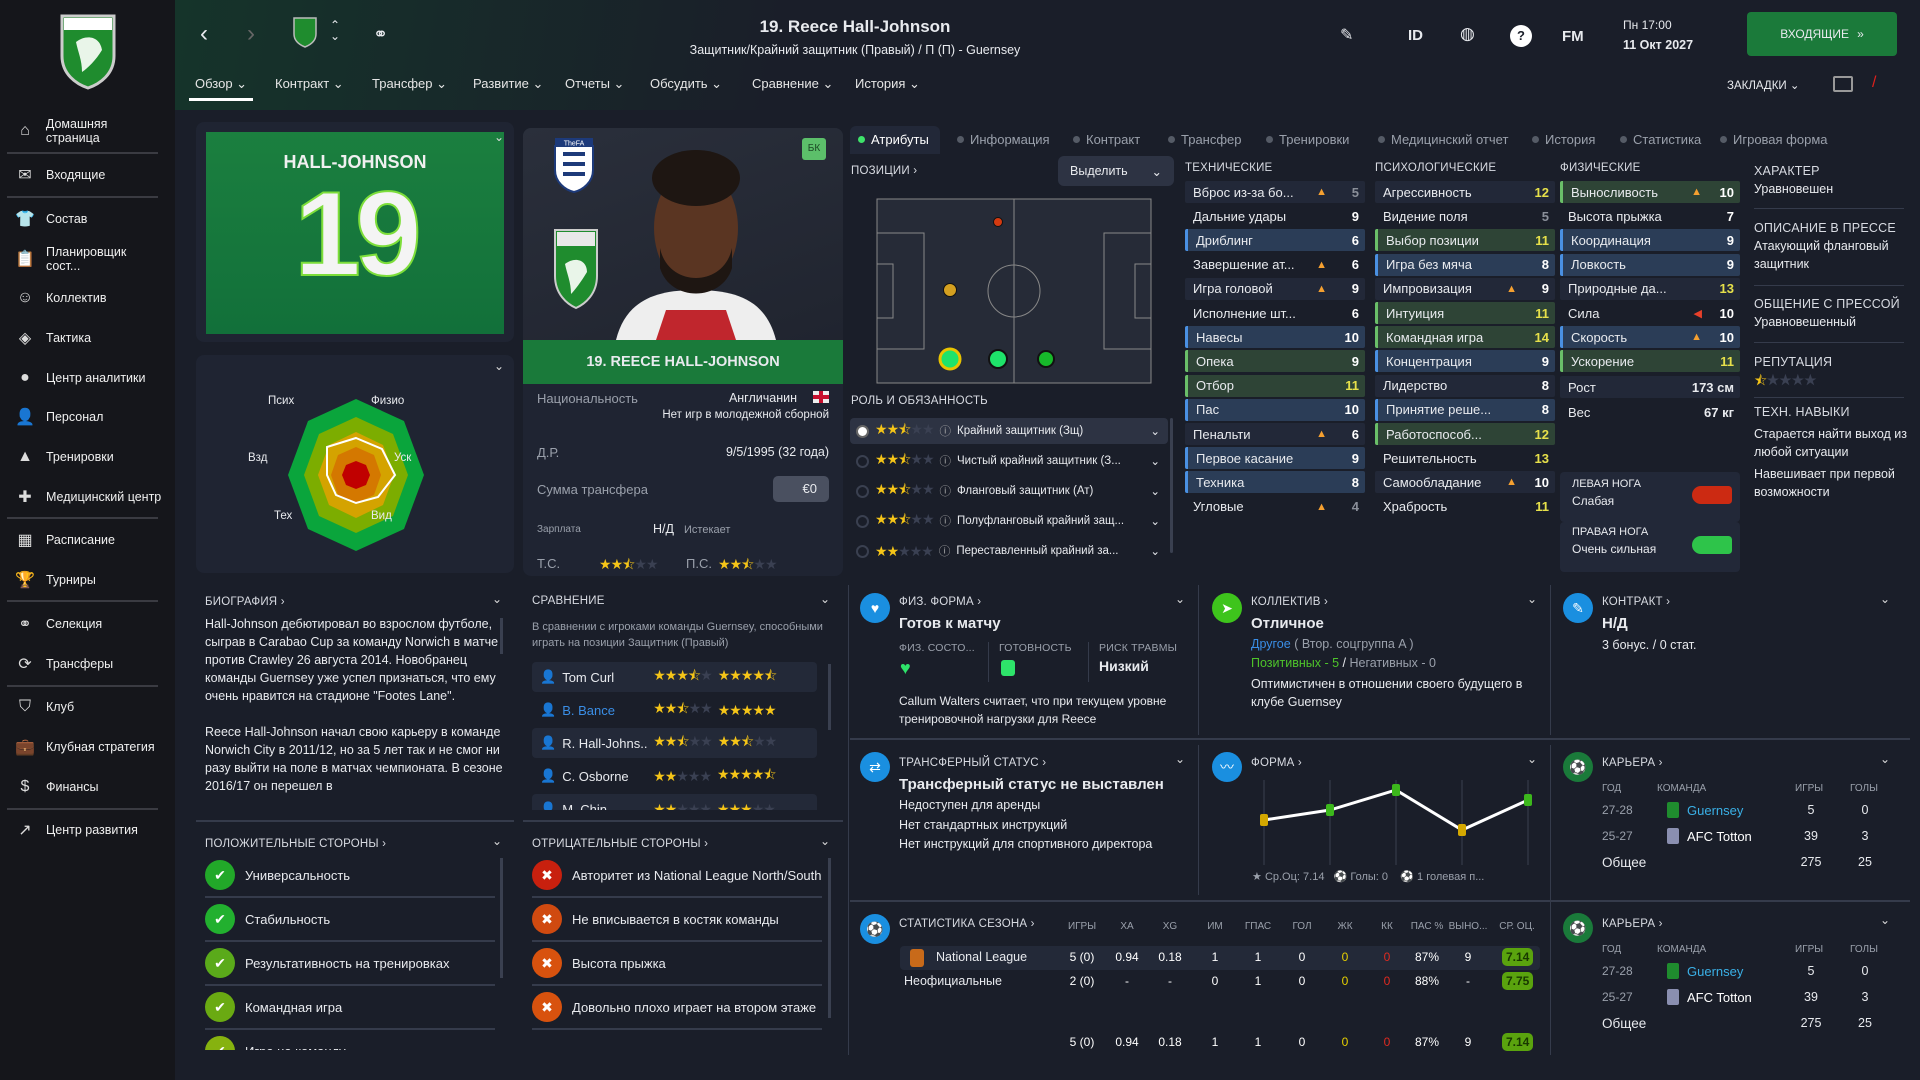  Describe the element at coordinates (89, 707) in the screenshot. I see `sidebar-item: ⛉ Клуб` at that location.